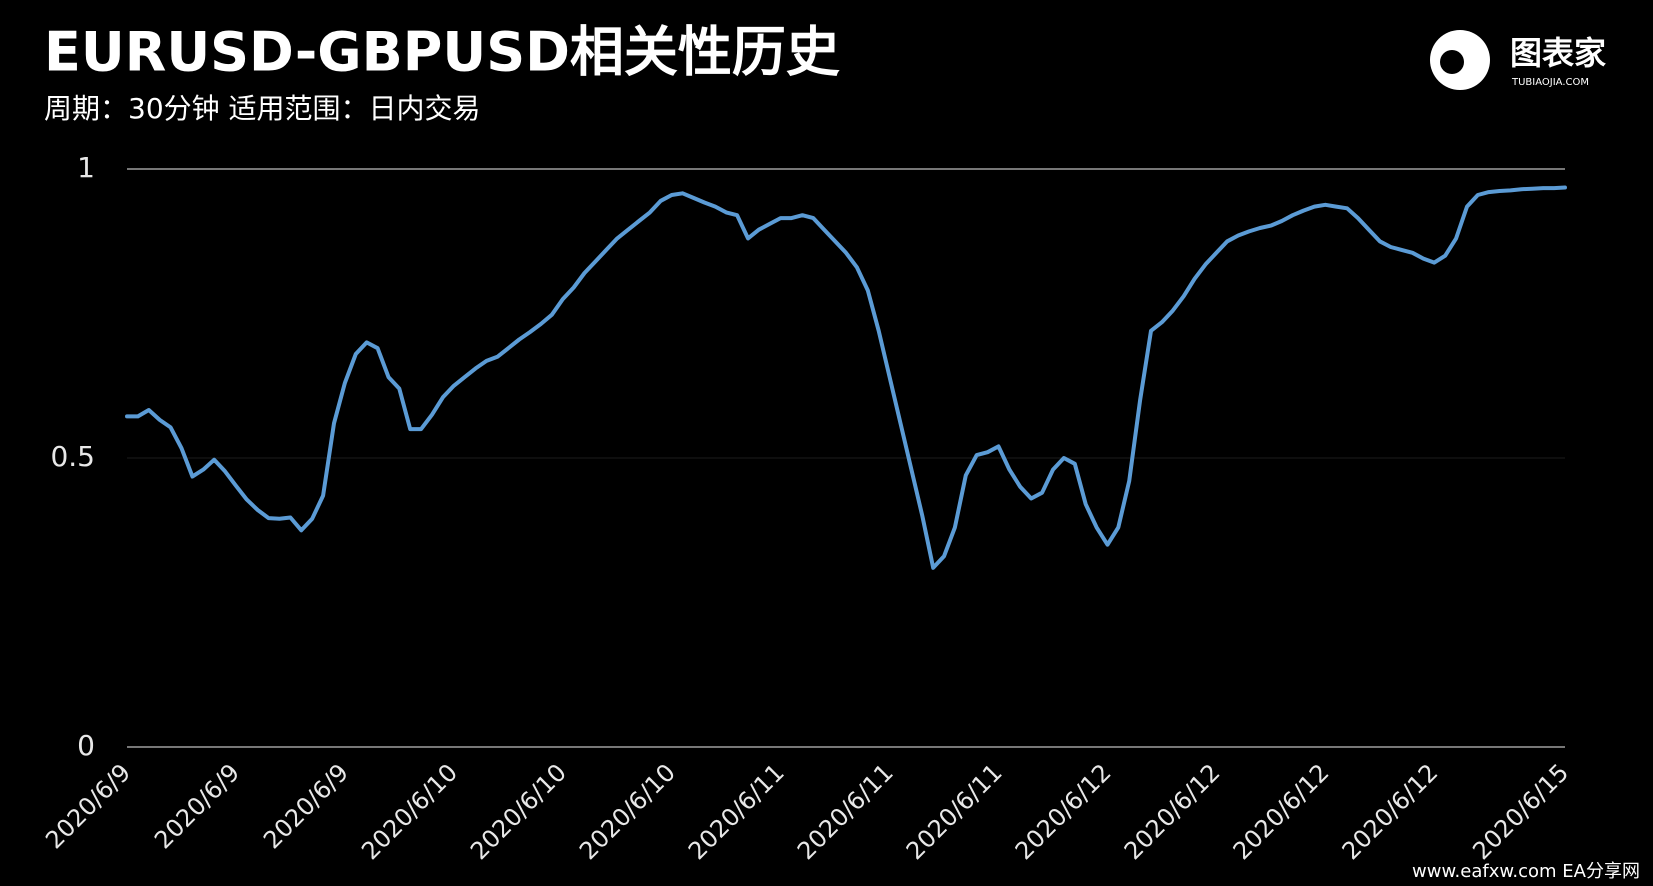 This screenshot has height=886, width=1653. What do you see at coordinates (262, 108) in the screenshot?
I see `chart-subtitle: 周期：30分钟 适用范围：日内交易` at bounding box center [262, 108].